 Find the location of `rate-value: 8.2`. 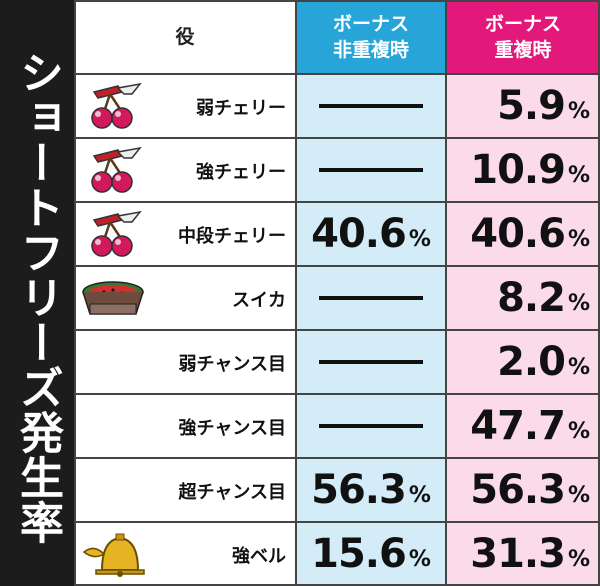

rate-value: 8.2 is located at coordinates (531, 298).